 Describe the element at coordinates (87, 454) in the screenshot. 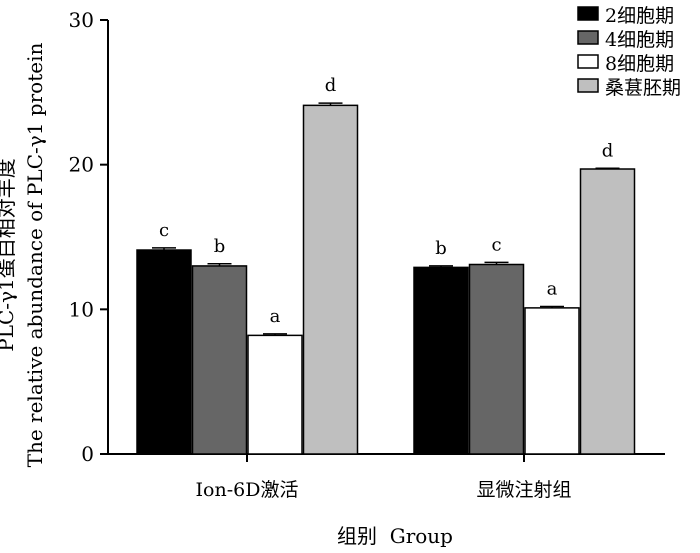

I see `y-tick-label: 0` at that location.